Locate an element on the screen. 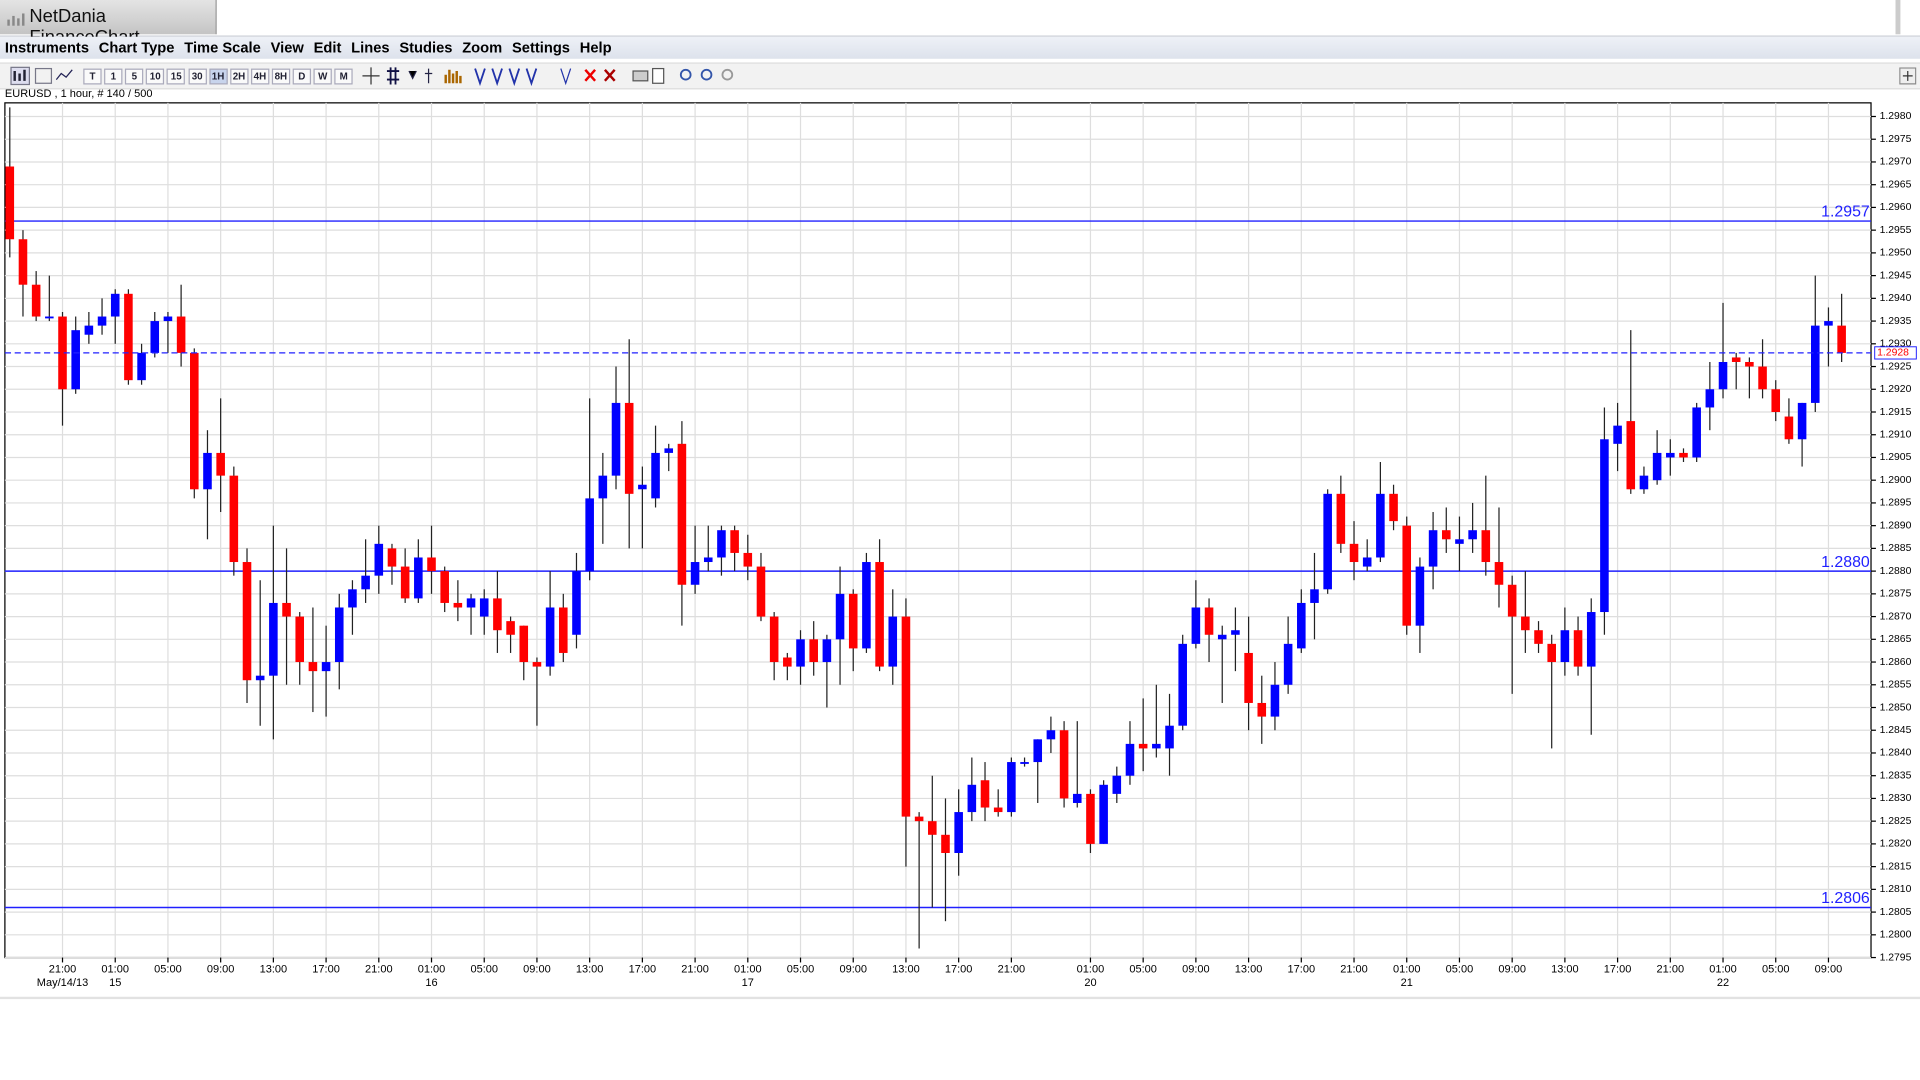  timescale-button: 1 is located at coordinates (113, 76).